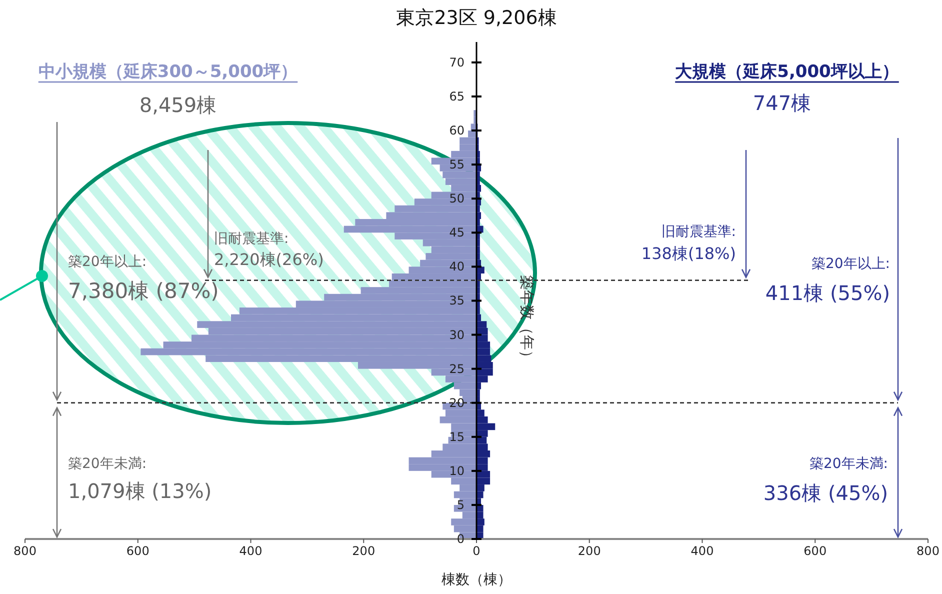 The width and height of the screenshot is (942, 594). Describe the element at coordinates (456, 267) in the screenshot. I see `y-tick-label: 40` at that location.